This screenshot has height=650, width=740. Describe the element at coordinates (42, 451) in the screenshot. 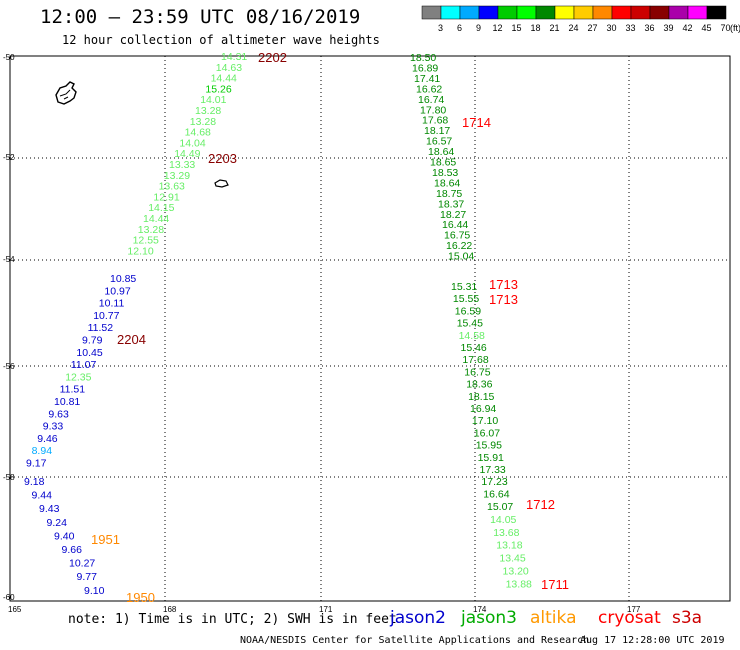

I see `wave-height-value: 8.94` at that location.